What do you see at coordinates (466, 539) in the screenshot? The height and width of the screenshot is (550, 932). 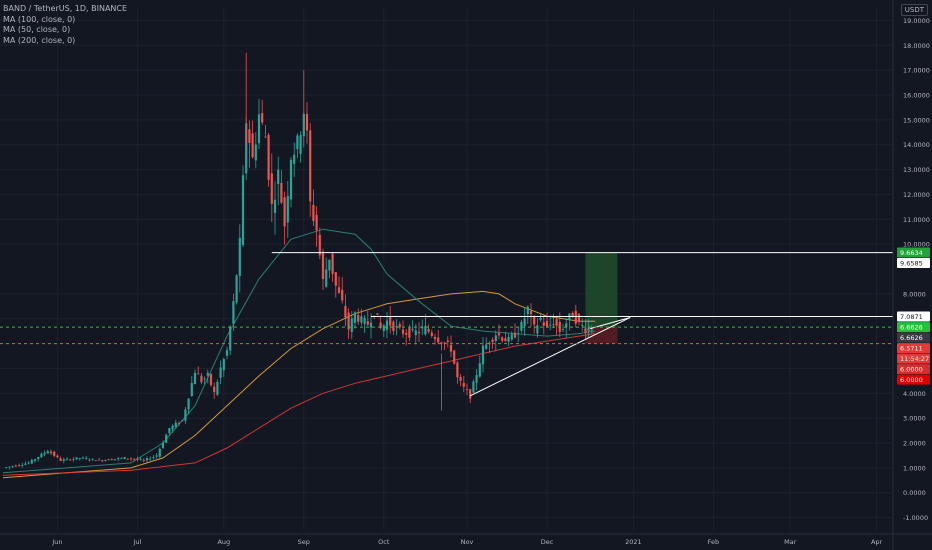 I see `time-axis: Jun Jul Aug Sep Oct Nov Dec 2021 Feb Mar Apr` at bounding box center [466, 539].